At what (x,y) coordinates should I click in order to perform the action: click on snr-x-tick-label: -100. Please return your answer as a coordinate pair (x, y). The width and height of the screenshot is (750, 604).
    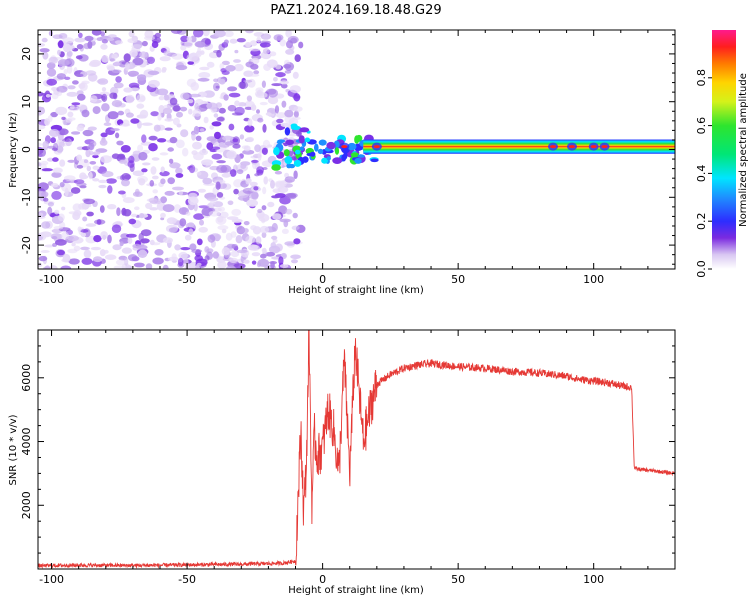
    Looking at the image, I should click on (51, 579).